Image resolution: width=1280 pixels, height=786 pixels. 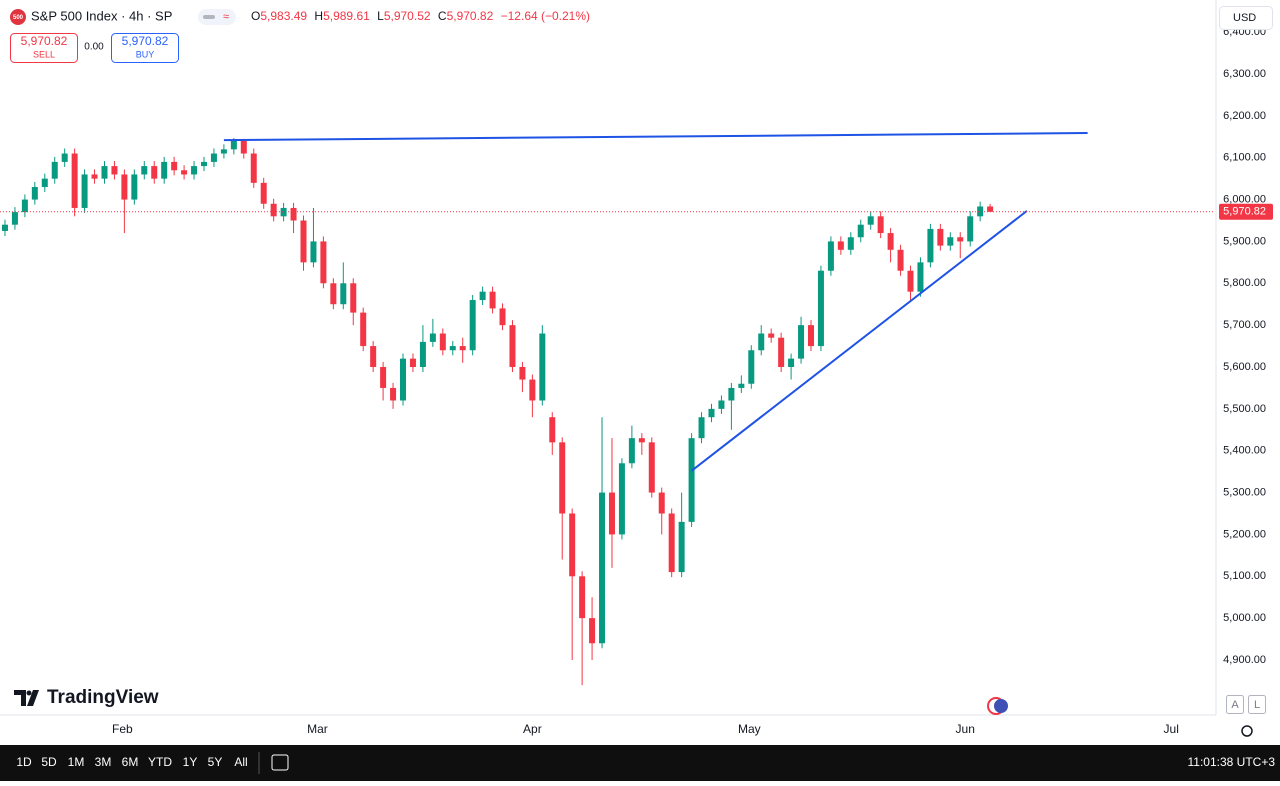 I want to click on y-tick-label: 5,800.00, so click(x=1244, y=283).